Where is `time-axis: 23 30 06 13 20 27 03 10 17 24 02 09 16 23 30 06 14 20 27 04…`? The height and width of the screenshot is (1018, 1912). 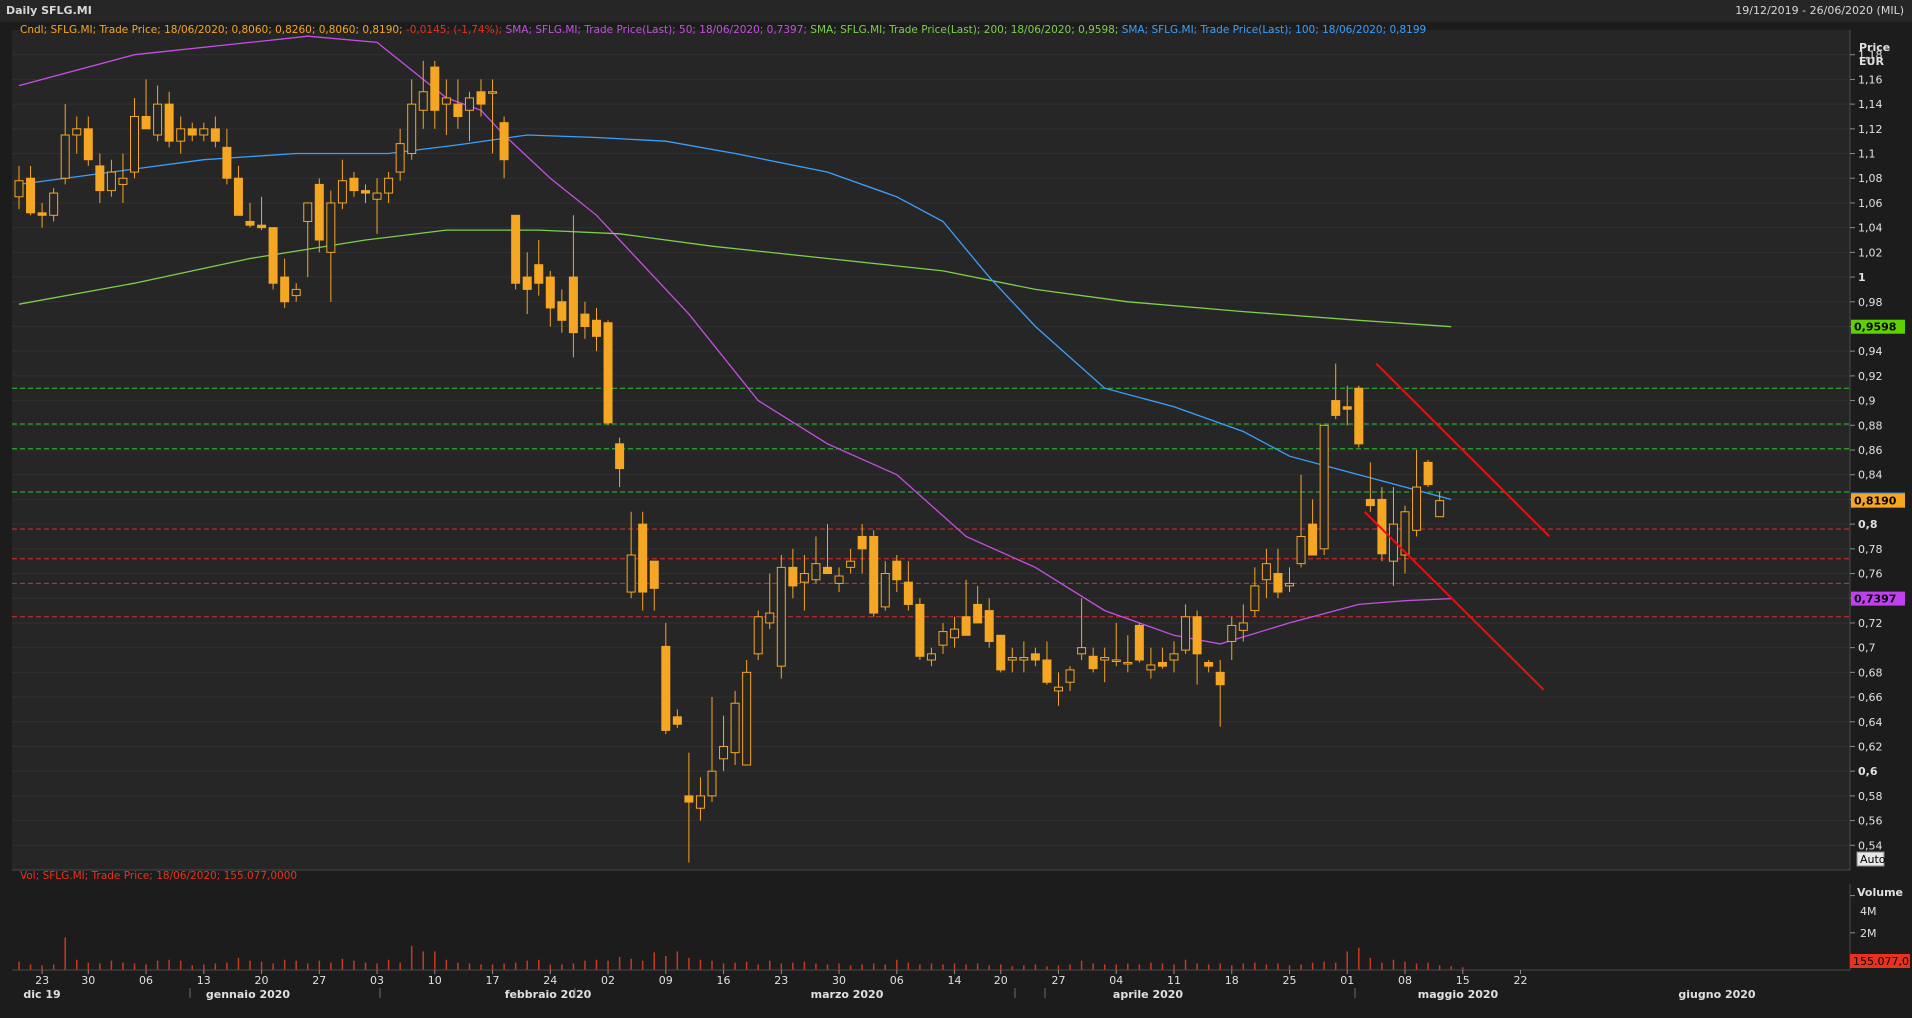
time-axis: 23 30 06 13 20 27 03 10 17 24 02 09 16 23 30 06 14 20 27 04… is located at coordinates (931, 985).